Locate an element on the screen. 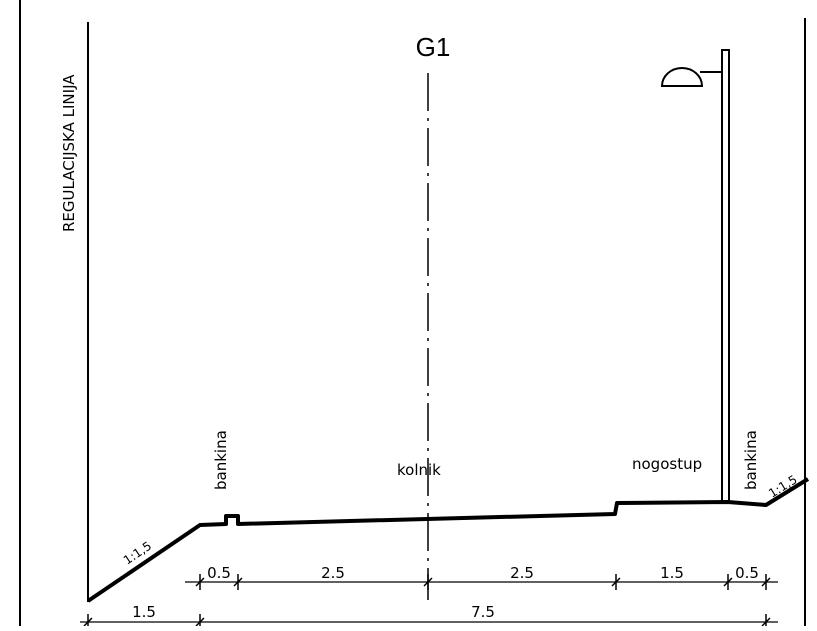 Image resolution: width=817 pixels, height=631 pixels. dim-label: 7.5 is located at coordinates (483, 612).